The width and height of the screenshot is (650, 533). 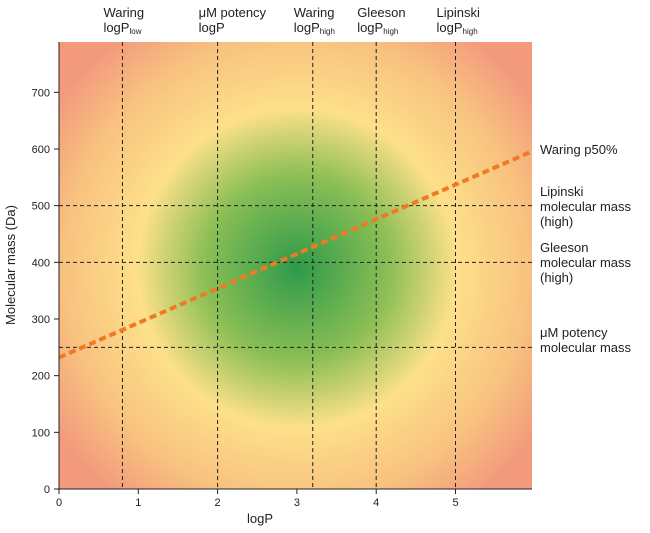 What do you see at coordinates (564, 248) in the screenshot?
I see `right-label-line: Gleeson` at bounding box center [564, 248].